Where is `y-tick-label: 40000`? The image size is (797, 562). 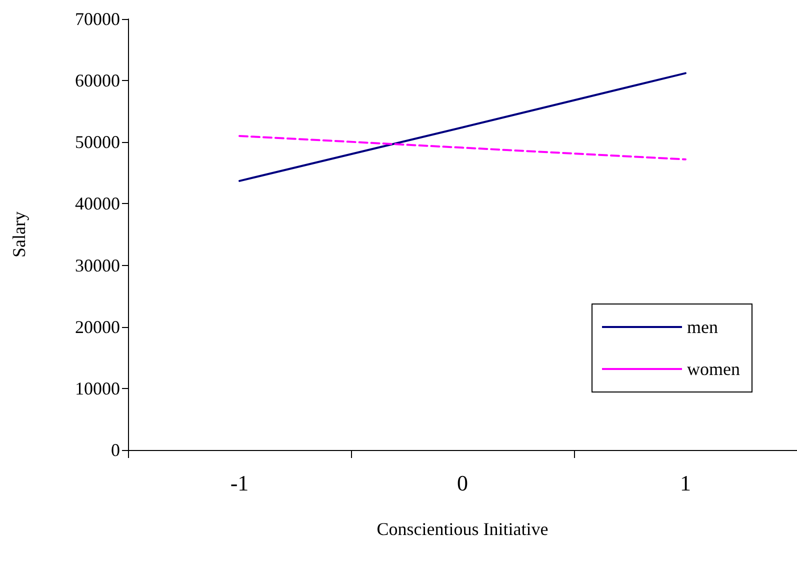 y-tick-label: 40000 is located at coordinates (97, 204).